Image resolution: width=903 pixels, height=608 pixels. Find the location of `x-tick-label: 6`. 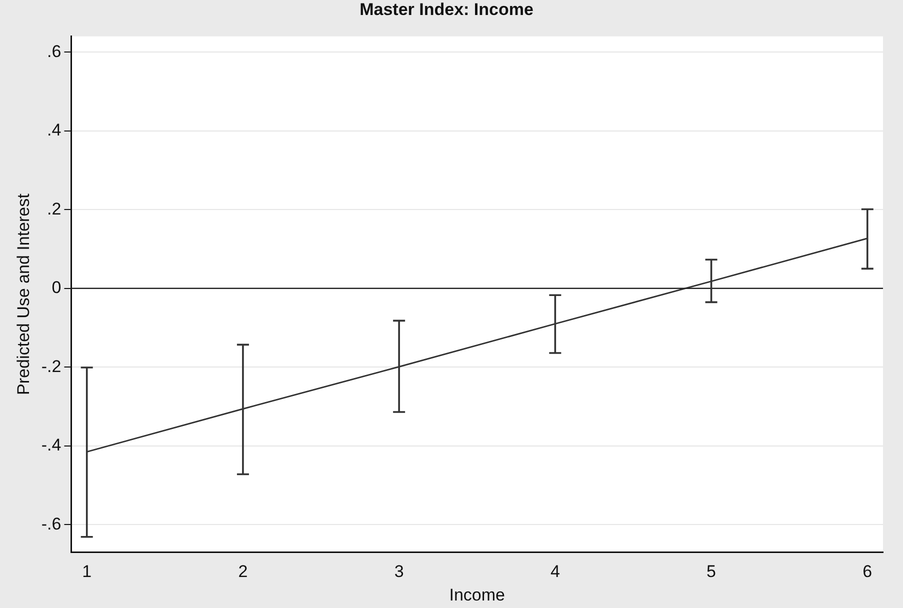

x-tick-label: 6 is located at coordinates (867, 572).